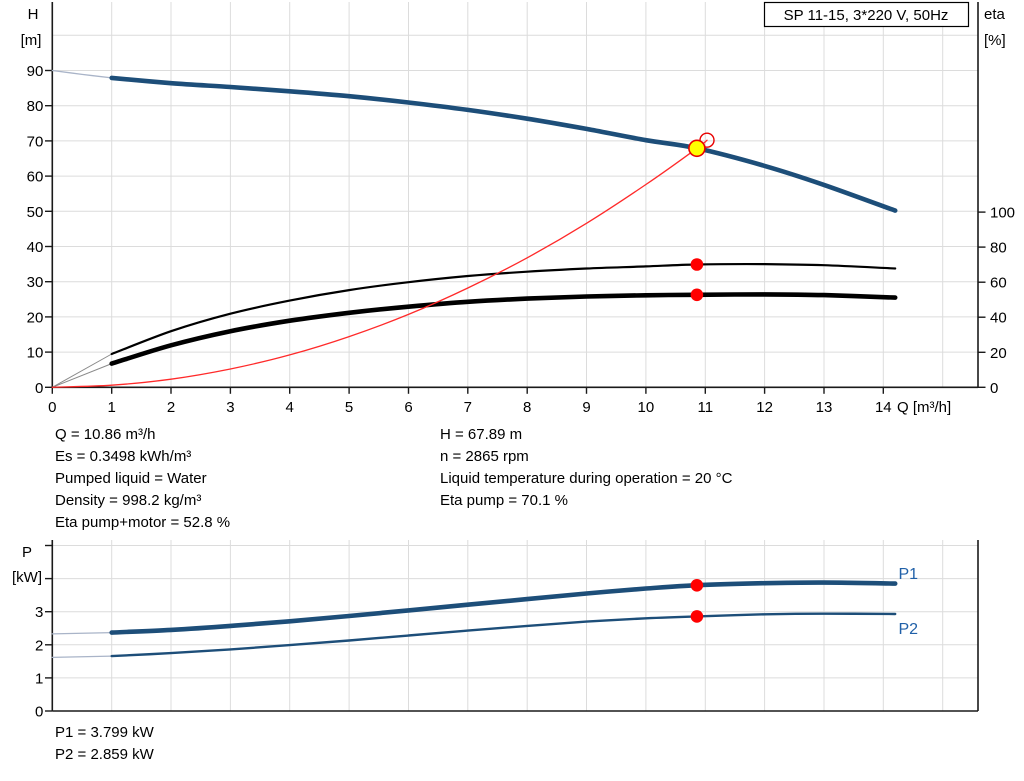 The image size is (1024, 781). Describe the element at coordinates (143, 522) in the screenshot. I see `info-line-eta-total: Eta pump+motor = 52.8 %` at that location.